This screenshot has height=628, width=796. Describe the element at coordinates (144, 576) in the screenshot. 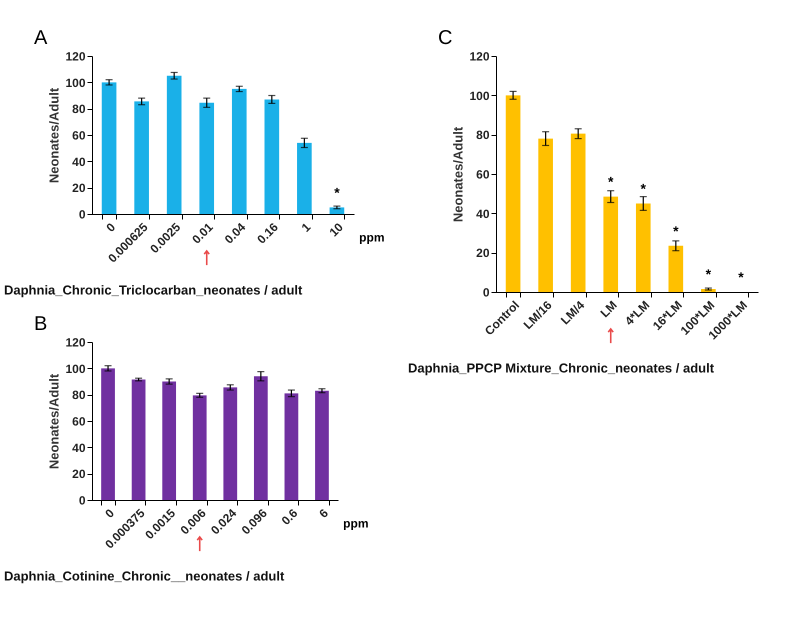

I see `text: Daphnia_Cotinine_Chronic__neonates / adult` at that location.